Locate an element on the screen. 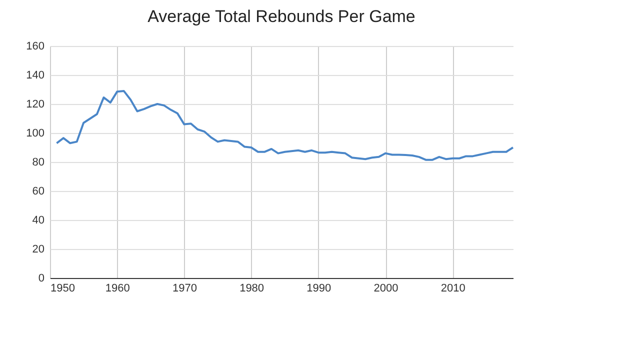  y-tick-label: 0 is located at coordinates (41, 278).